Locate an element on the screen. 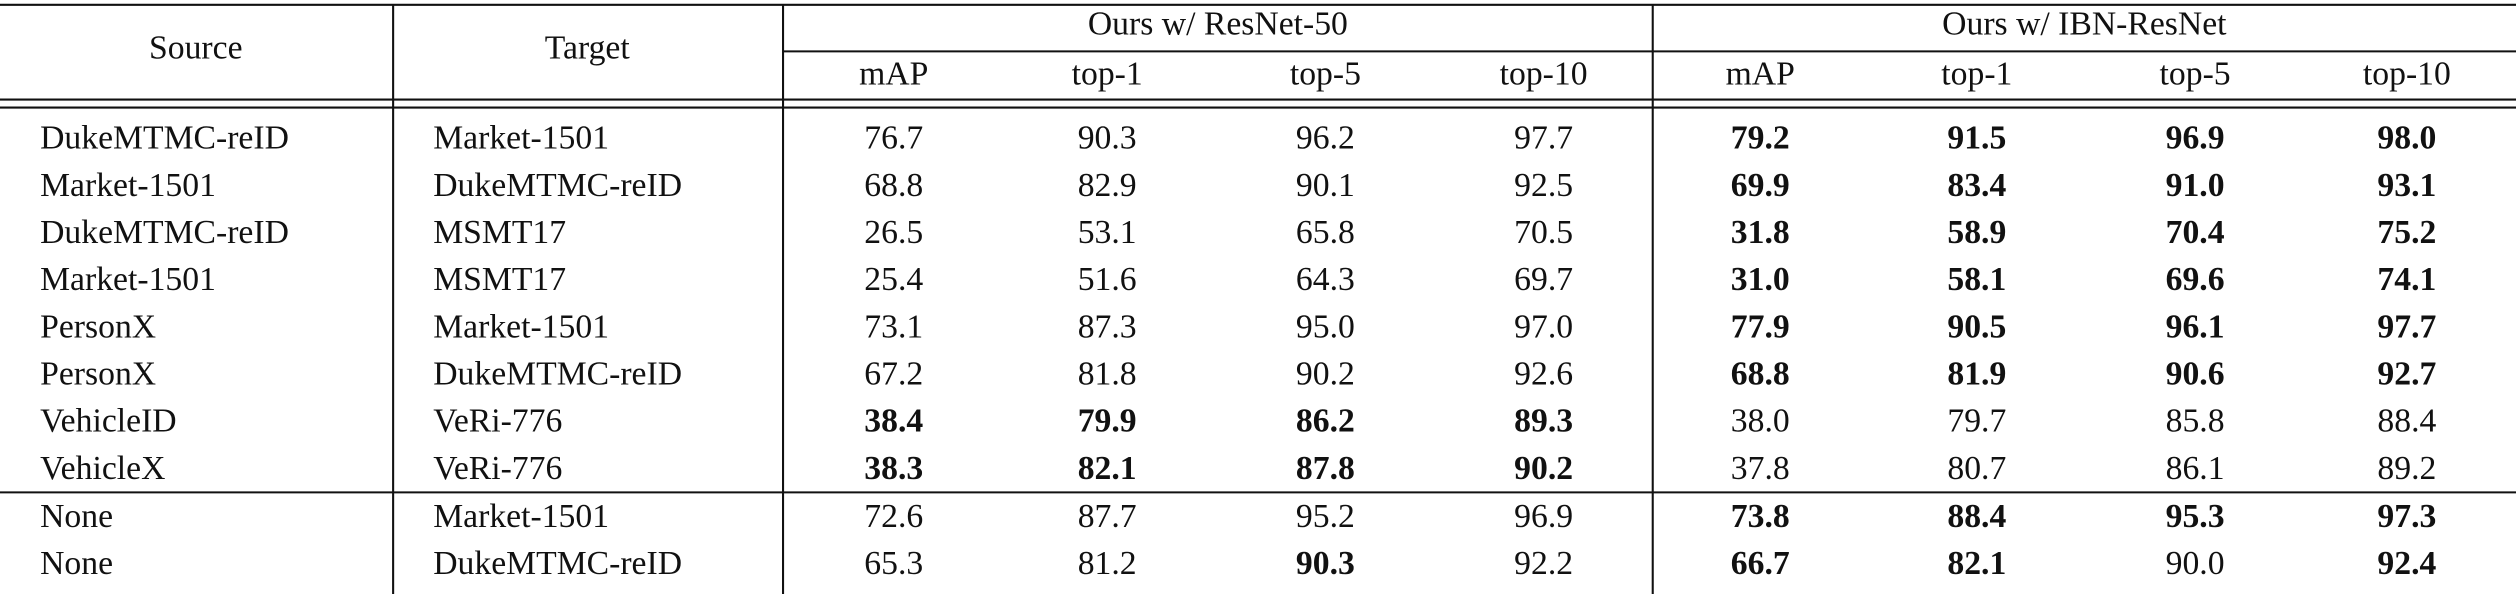  value-cell: 37.8 is located at coordinates (1760, 468).